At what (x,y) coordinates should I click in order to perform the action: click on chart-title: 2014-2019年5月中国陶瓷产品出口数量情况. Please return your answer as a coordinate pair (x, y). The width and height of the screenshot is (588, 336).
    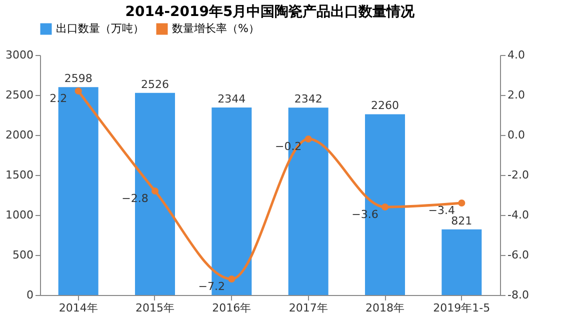
    Looking at the image, I should click on (270, 11).